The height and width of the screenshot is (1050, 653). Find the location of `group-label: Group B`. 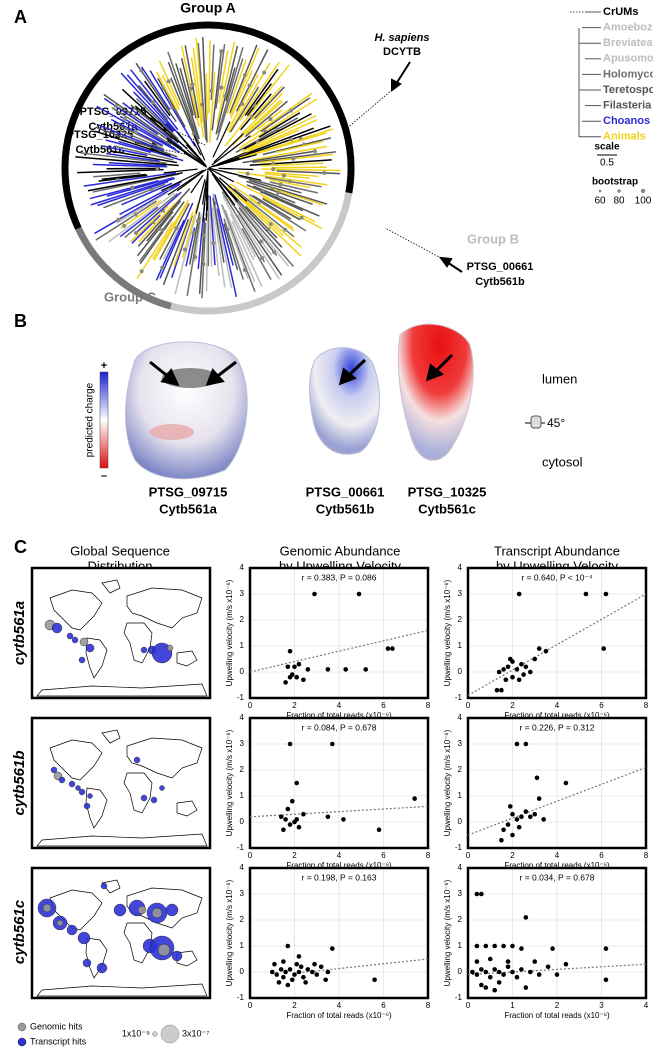

group-label: Group B is located at coordinates (493, 238).